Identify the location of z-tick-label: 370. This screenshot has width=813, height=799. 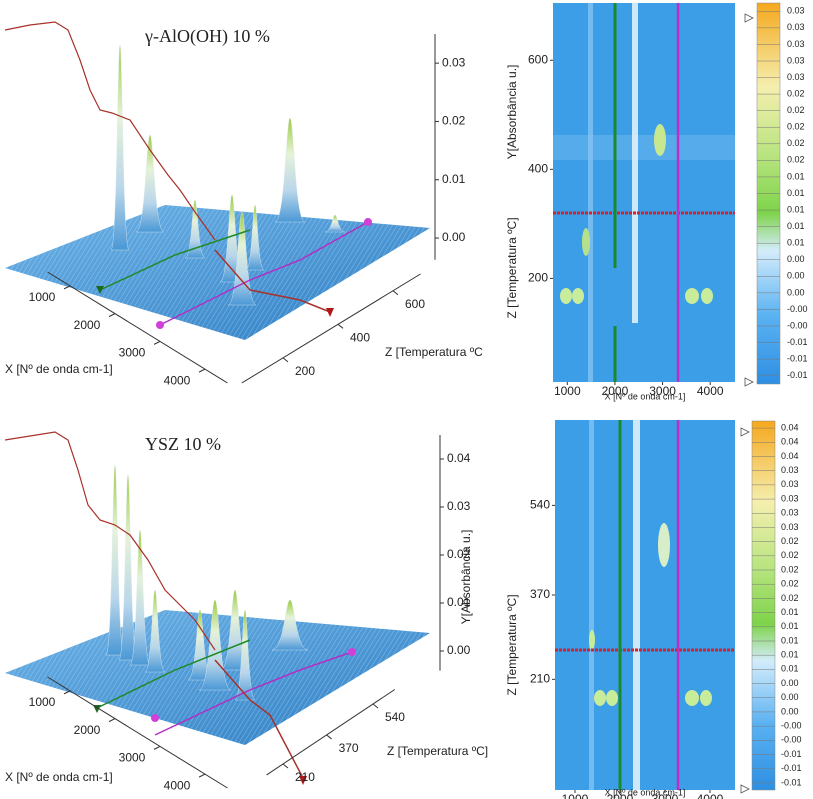
(349, 748).